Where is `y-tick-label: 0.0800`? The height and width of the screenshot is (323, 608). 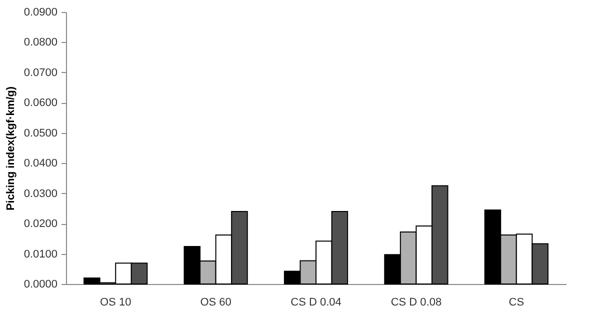 y-tick-label: 0.0800 is located at coordinates (41, 42).